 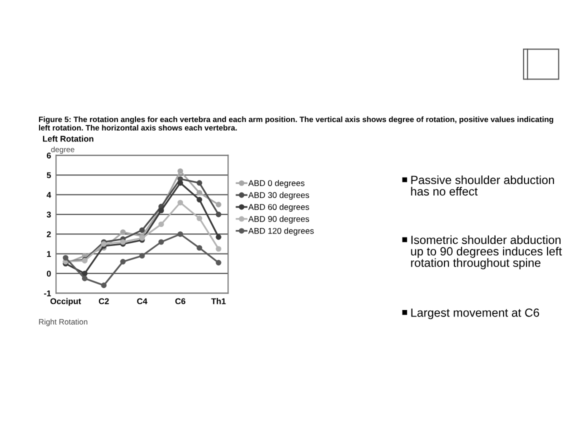 I want to click on x-tick-label: Occiput, so click(x=66, y=302).